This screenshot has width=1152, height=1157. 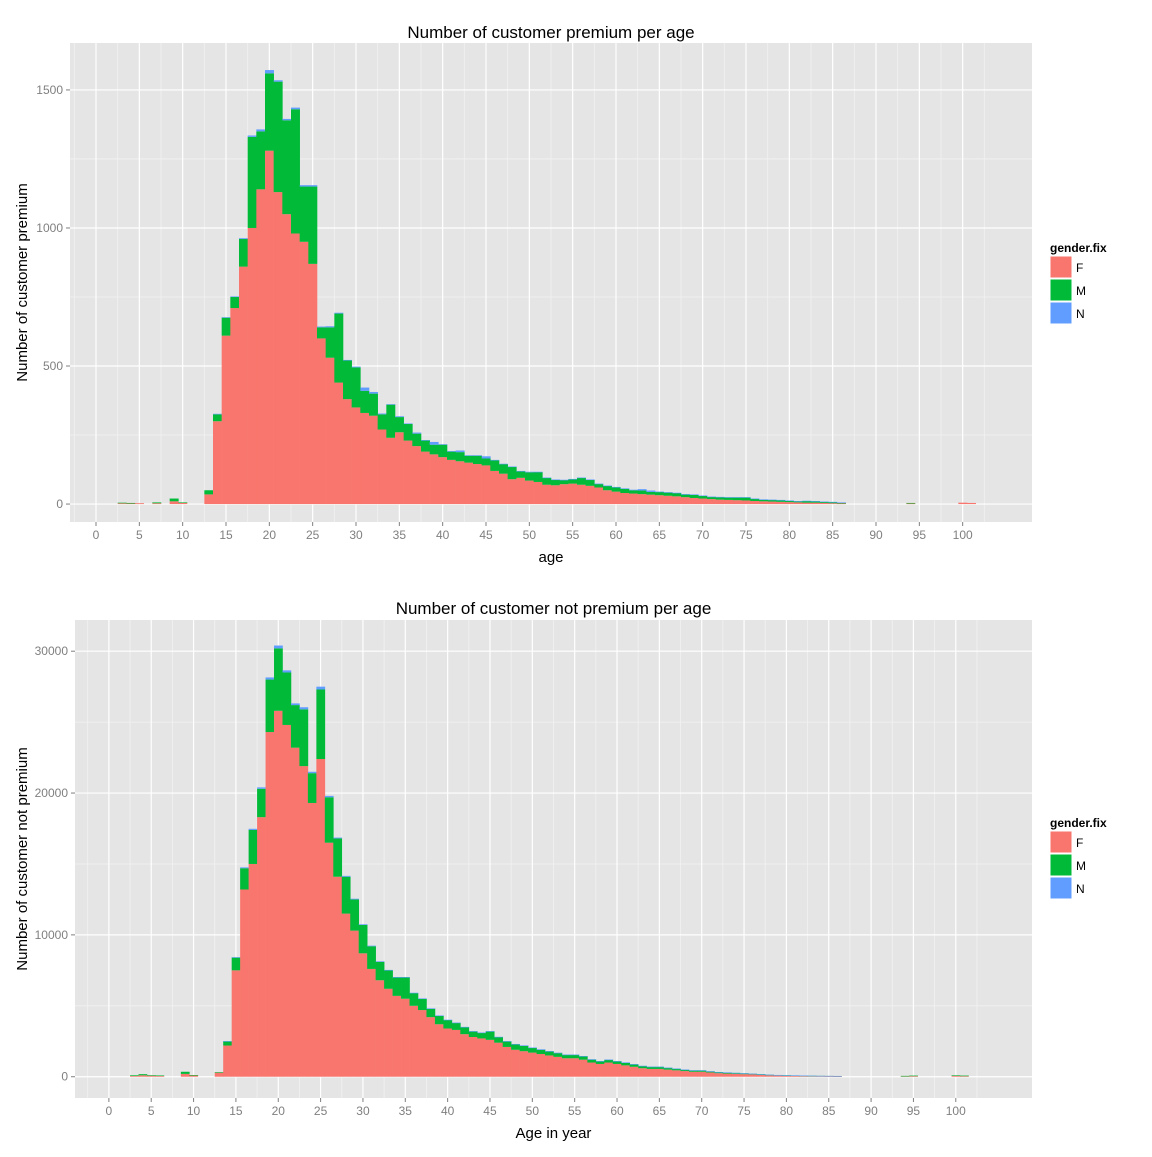 I want to click on x-tick-label: 35, so click(x=406, y=1111).